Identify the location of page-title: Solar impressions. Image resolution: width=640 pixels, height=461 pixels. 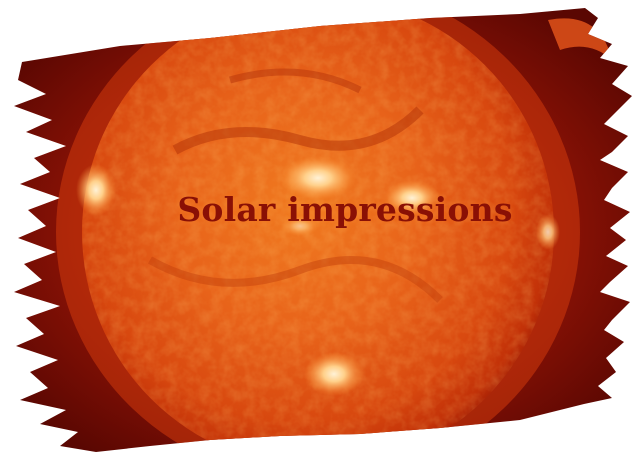
(345, 209).